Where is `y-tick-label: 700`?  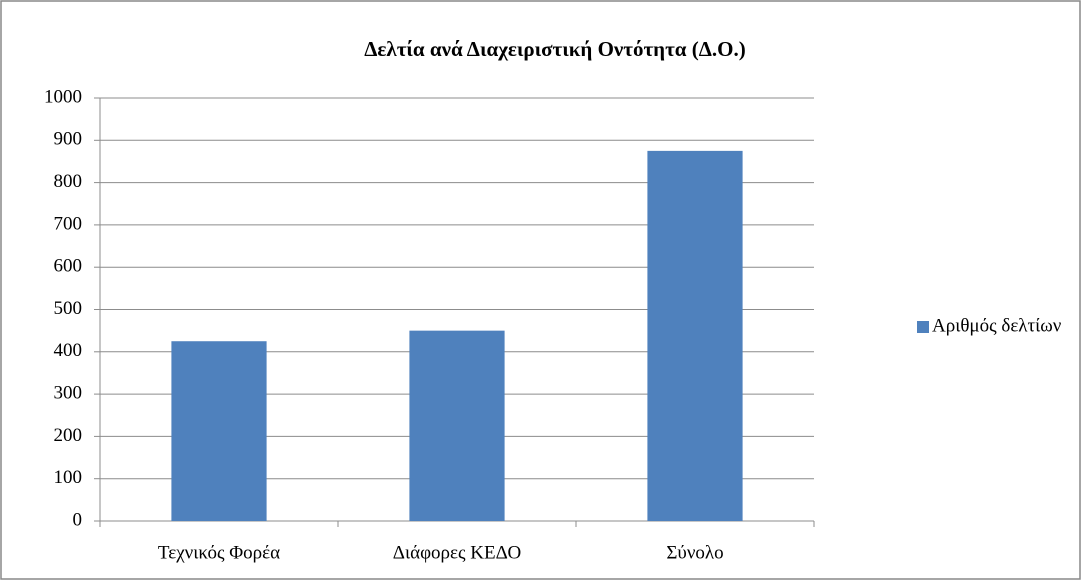 y-tick-label: 700 is located at coordinates (68, 223).